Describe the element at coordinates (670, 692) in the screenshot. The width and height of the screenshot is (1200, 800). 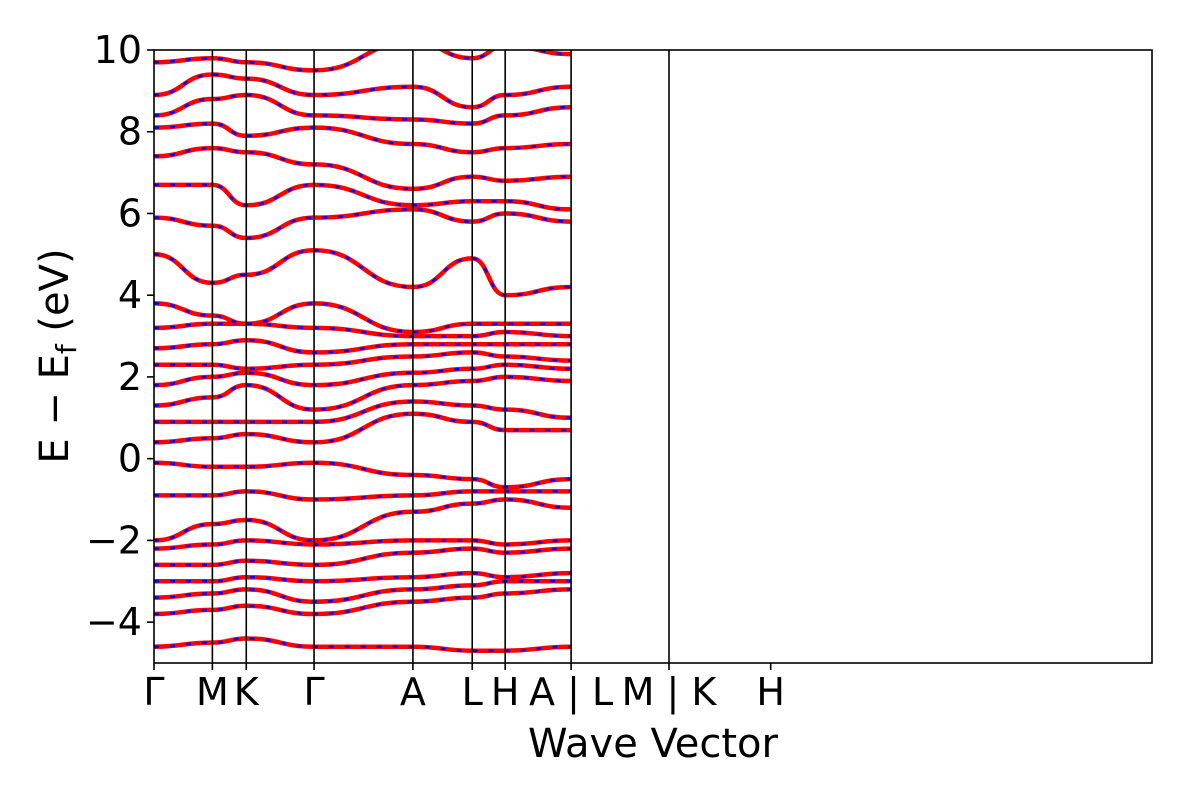
I see `x-tick-label: M | K` at that location.